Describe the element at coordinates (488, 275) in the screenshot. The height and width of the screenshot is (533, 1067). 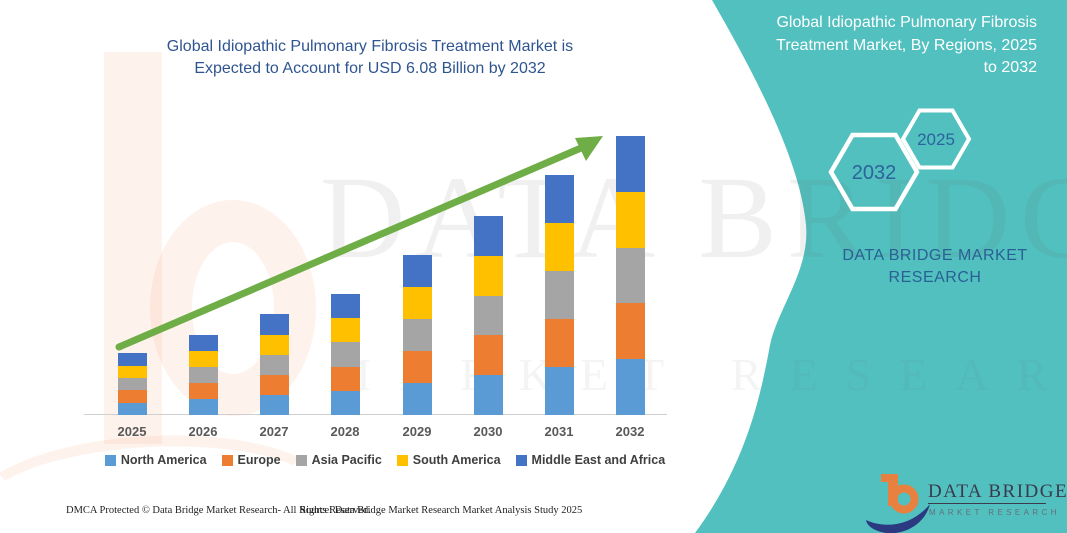
I see `segment-south-america-2030` at that location.